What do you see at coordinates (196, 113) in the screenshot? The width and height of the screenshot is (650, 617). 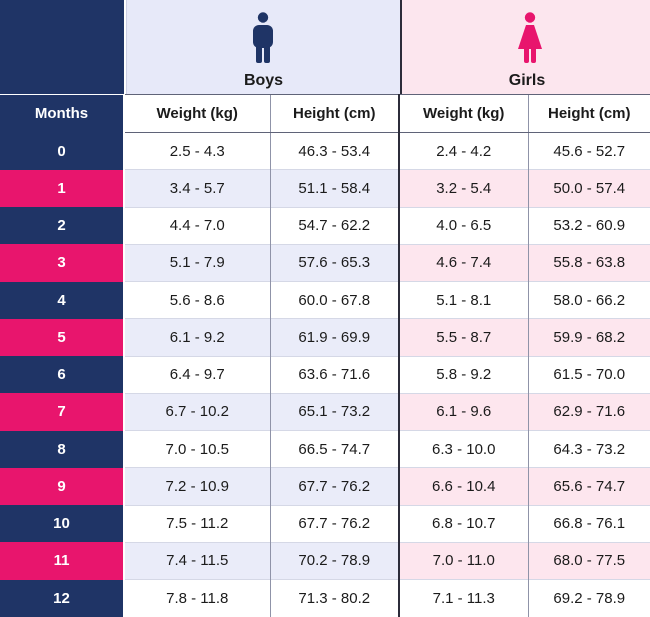 I see `boys-weight-header: Weight (kg)` at bounding box center [196, 113].